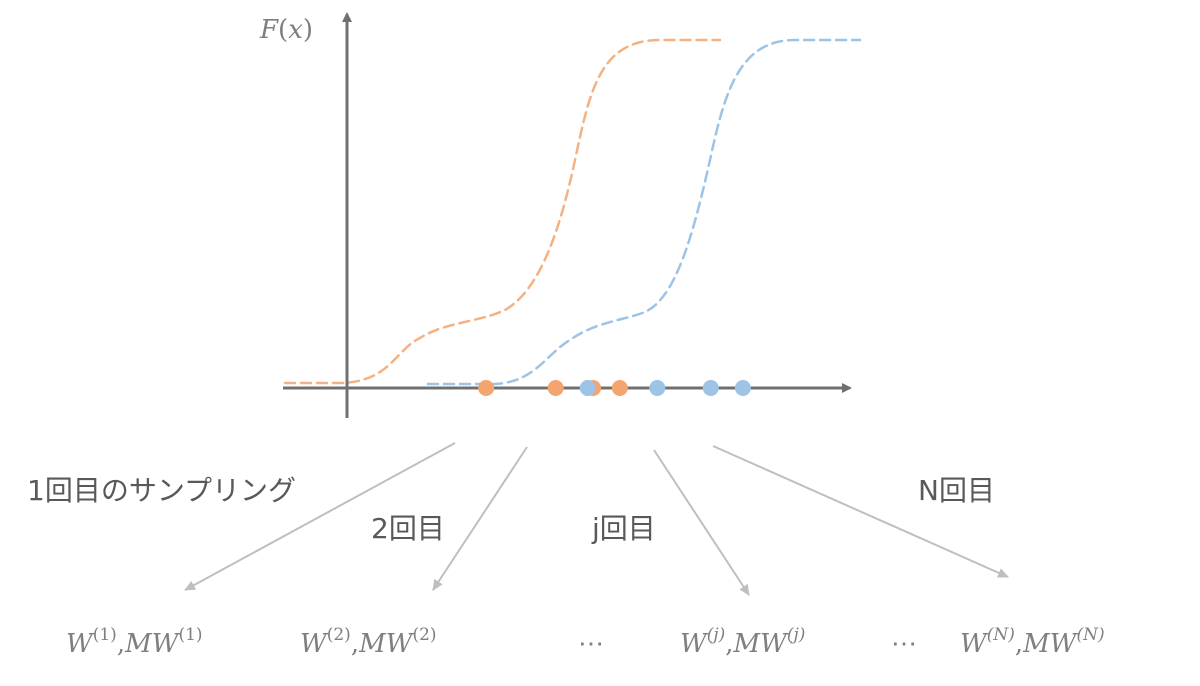 The width and height of the screenshot is (1200, 686). Describe the element at coordinates (904, 644) in the screenshot. I see `ellipsis-2: ⋯` at that location.